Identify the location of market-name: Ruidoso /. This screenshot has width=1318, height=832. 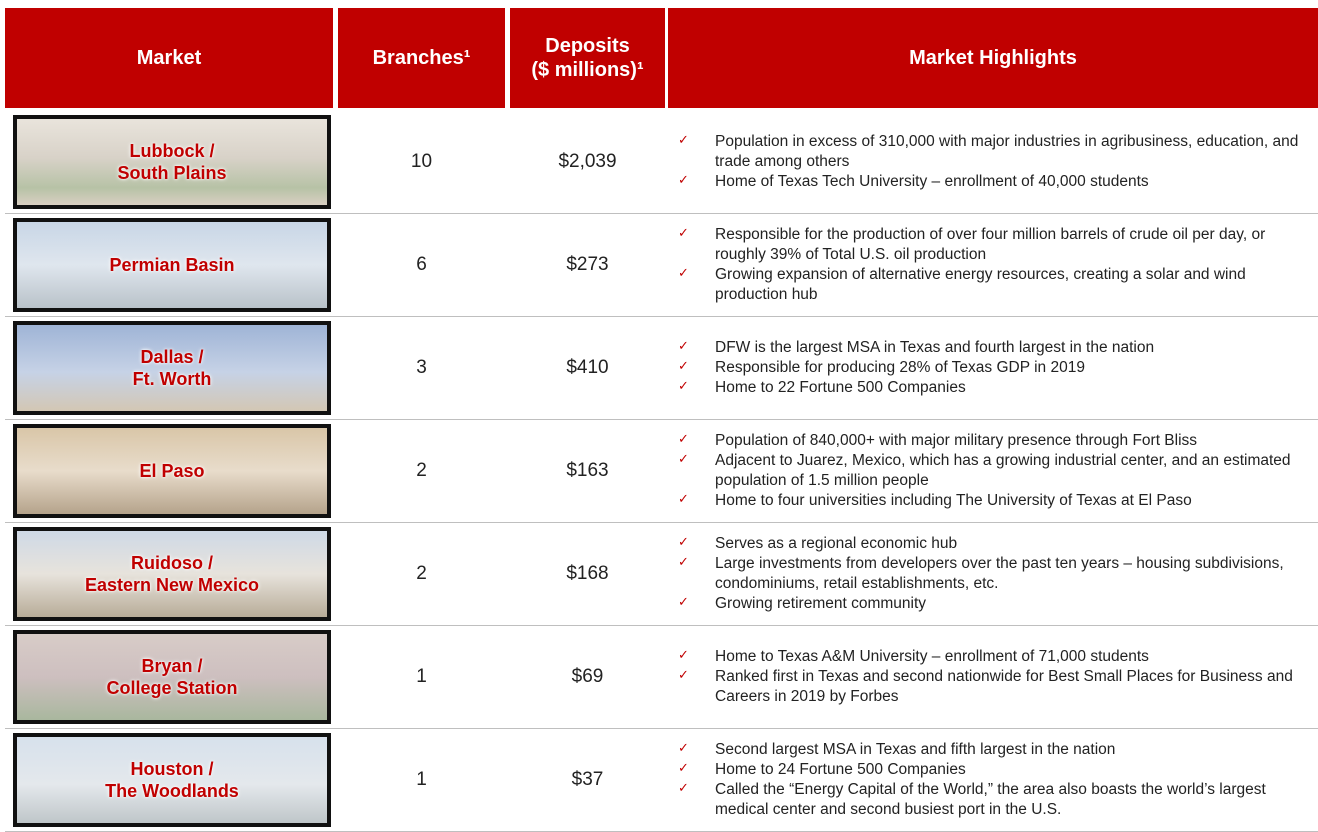
(172, 563).